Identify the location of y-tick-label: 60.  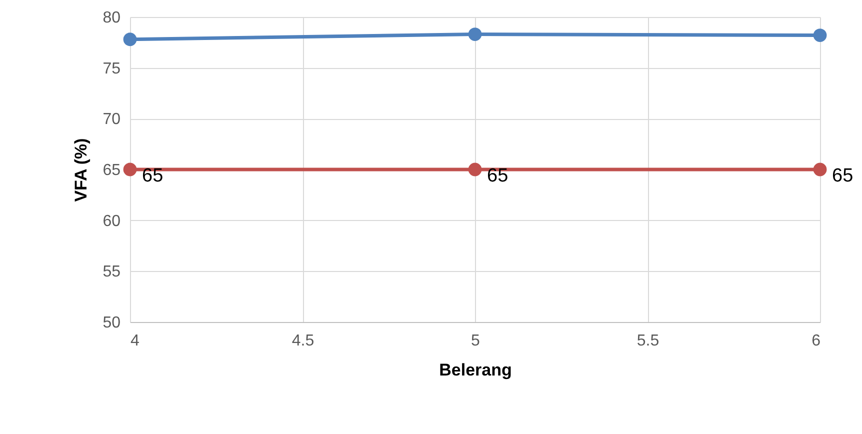
(111, 221).